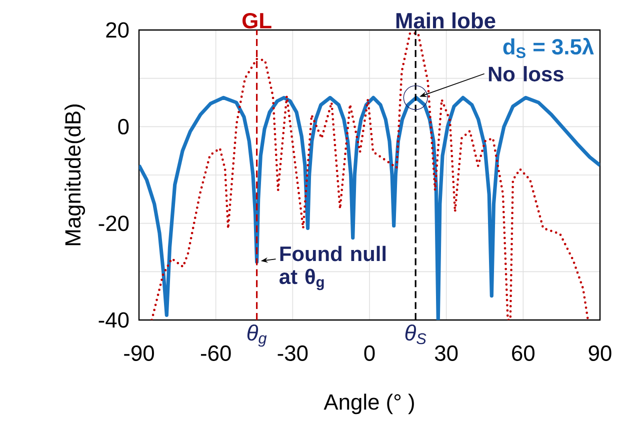 The width and height of the screenshot is (632, 421). Describe the element at coordinates (257, 335) in the screenshot. I see `text: θ$_{g}$` at that location.